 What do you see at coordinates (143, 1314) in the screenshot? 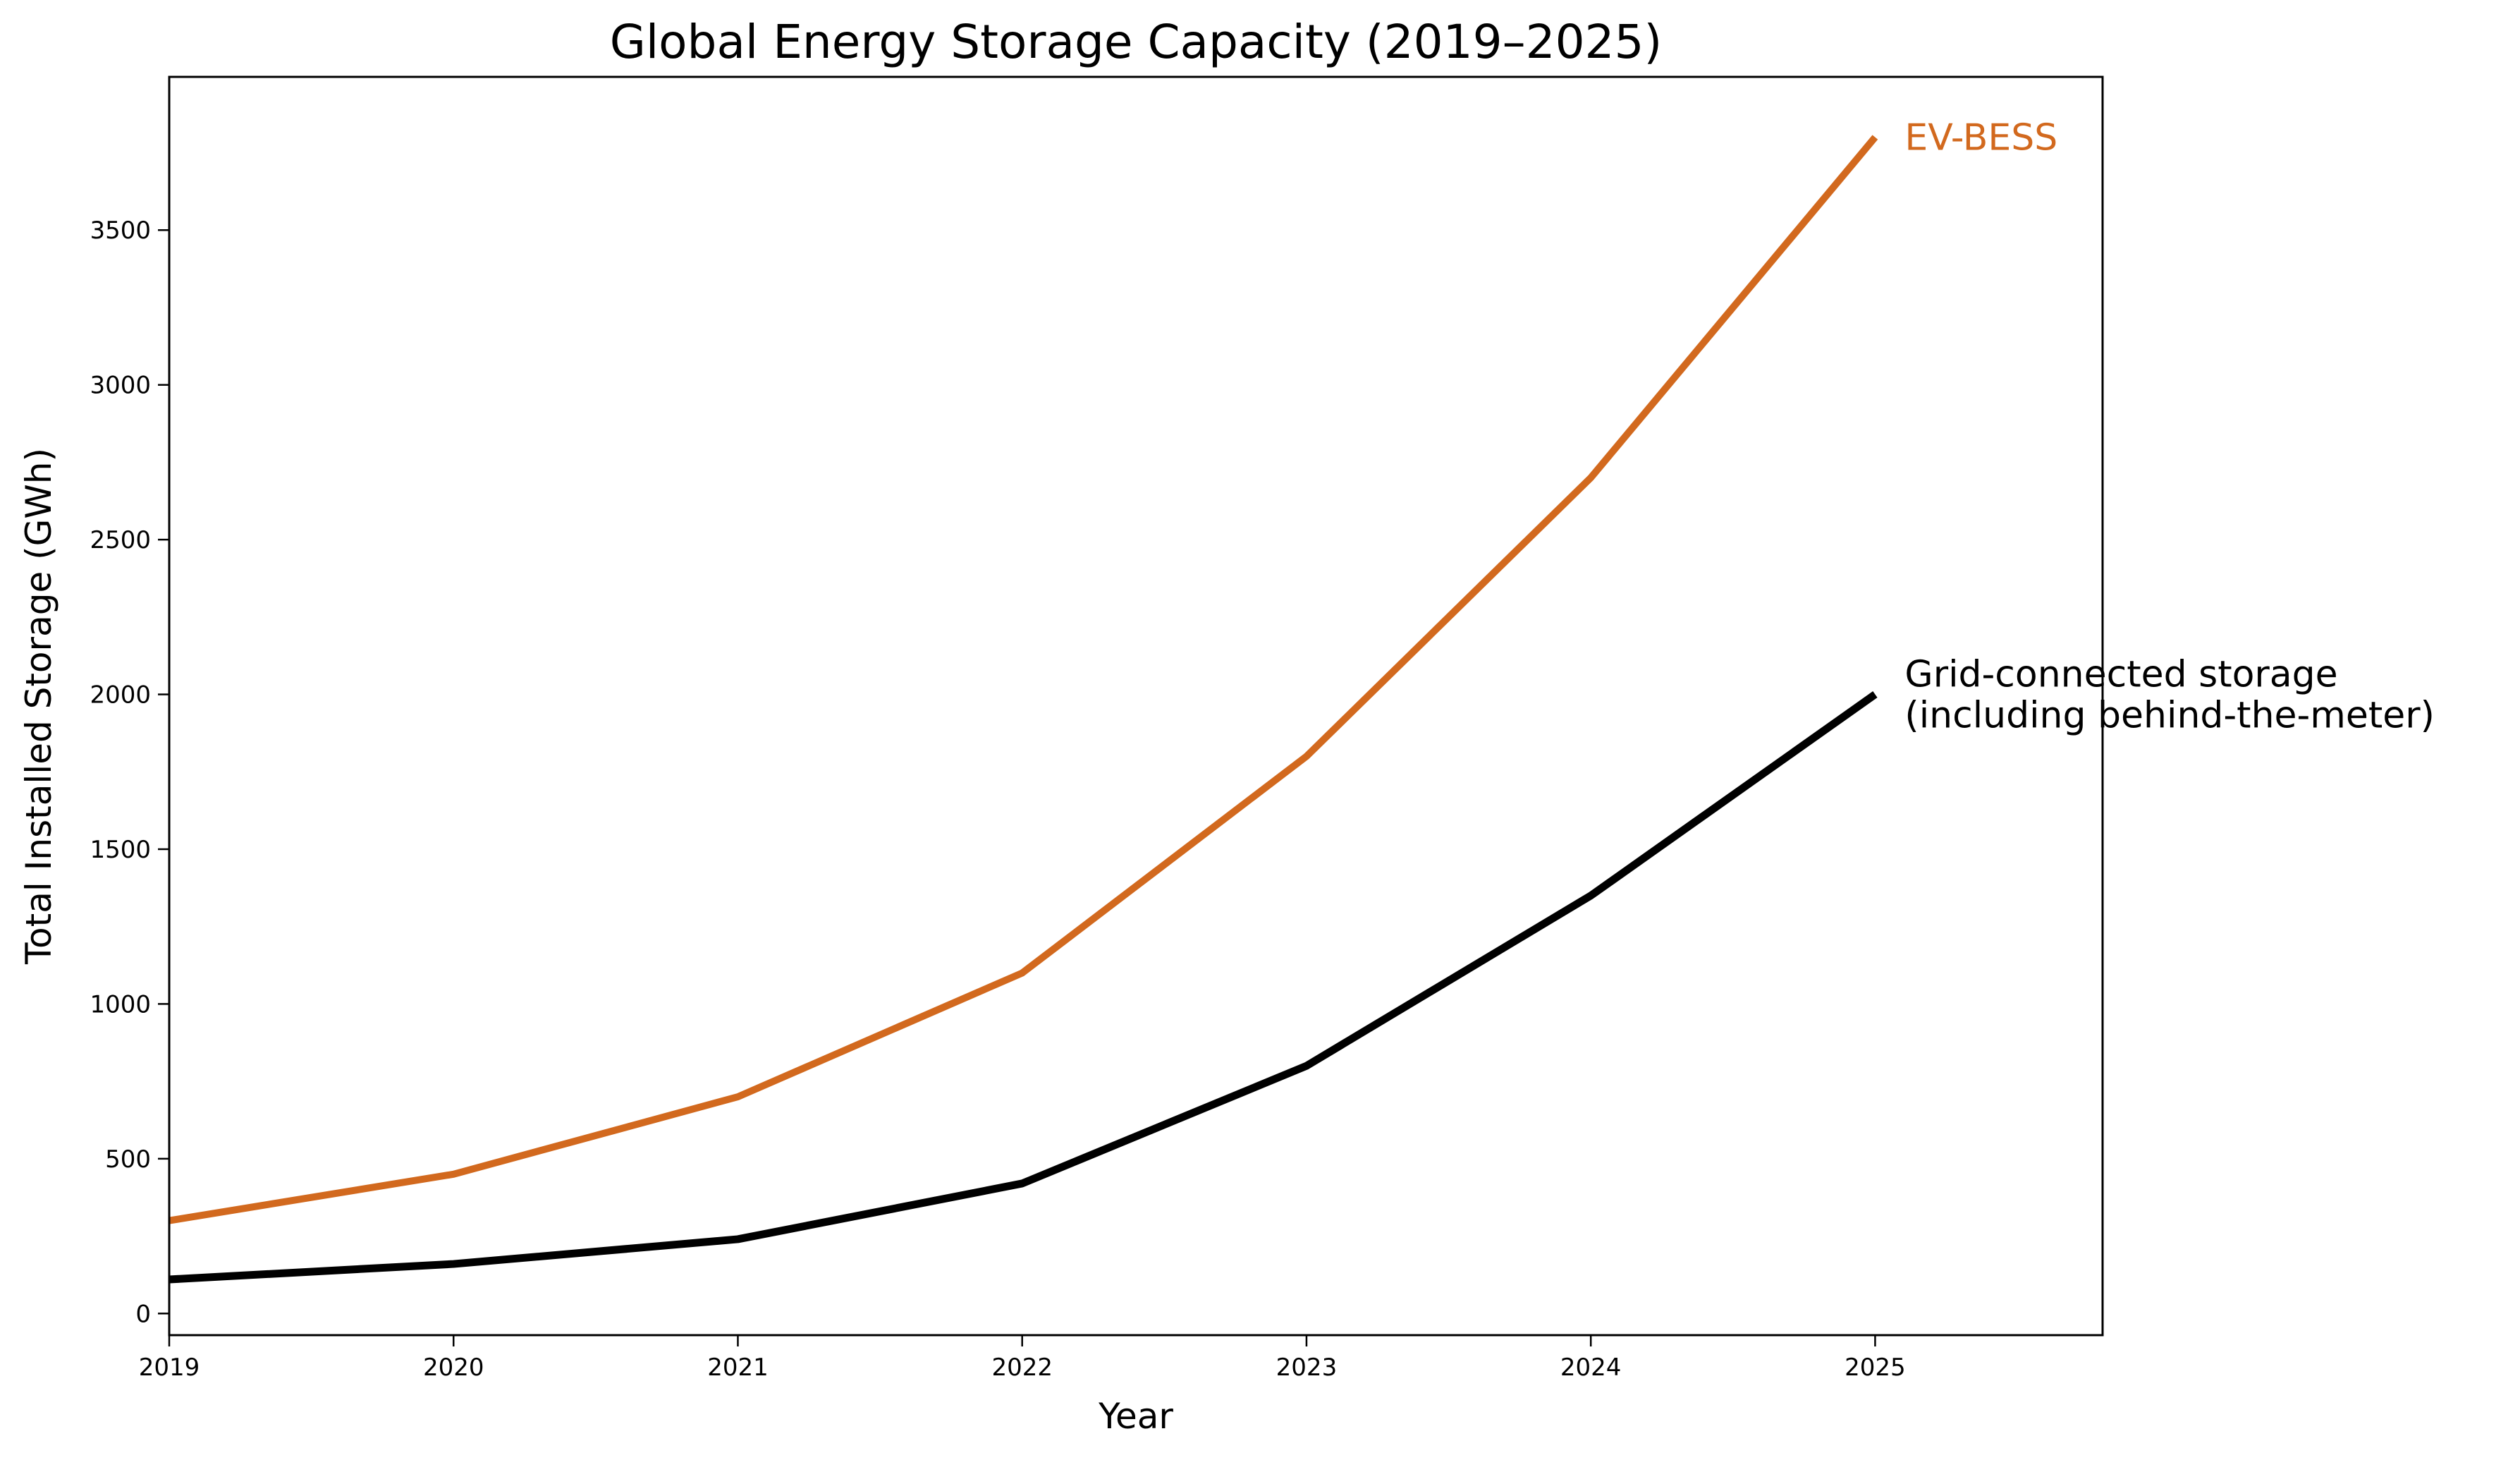
I see `y-tick-label: 0` at bounding box center [143, 1314].